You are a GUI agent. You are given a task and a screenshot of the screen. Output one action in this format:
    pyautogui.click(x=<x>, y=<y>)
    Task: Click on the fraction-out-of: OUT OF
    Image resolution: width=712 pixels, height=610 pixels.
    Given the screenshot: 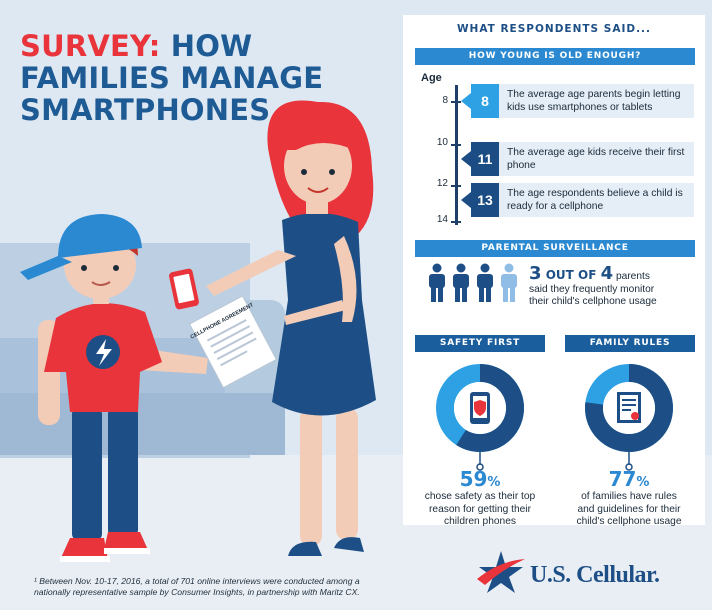 What is the action you would take?
    pyautogui.click(x=571, y=275)
    